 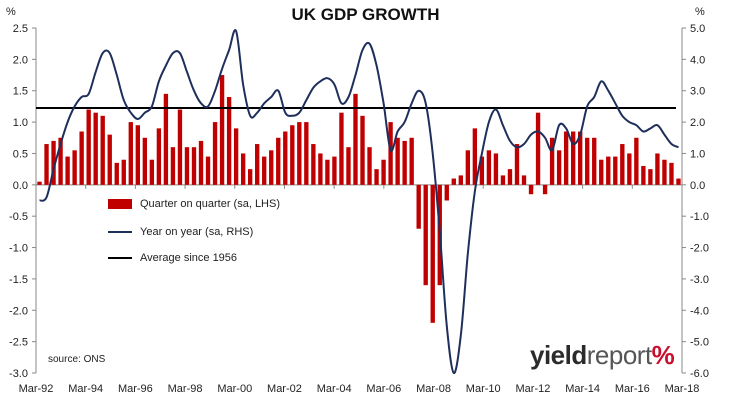 What do you see at coordinates (18, 280) in the screenshot?
I see `left-tick-label: -1.5` at bounding box center [18, 280].